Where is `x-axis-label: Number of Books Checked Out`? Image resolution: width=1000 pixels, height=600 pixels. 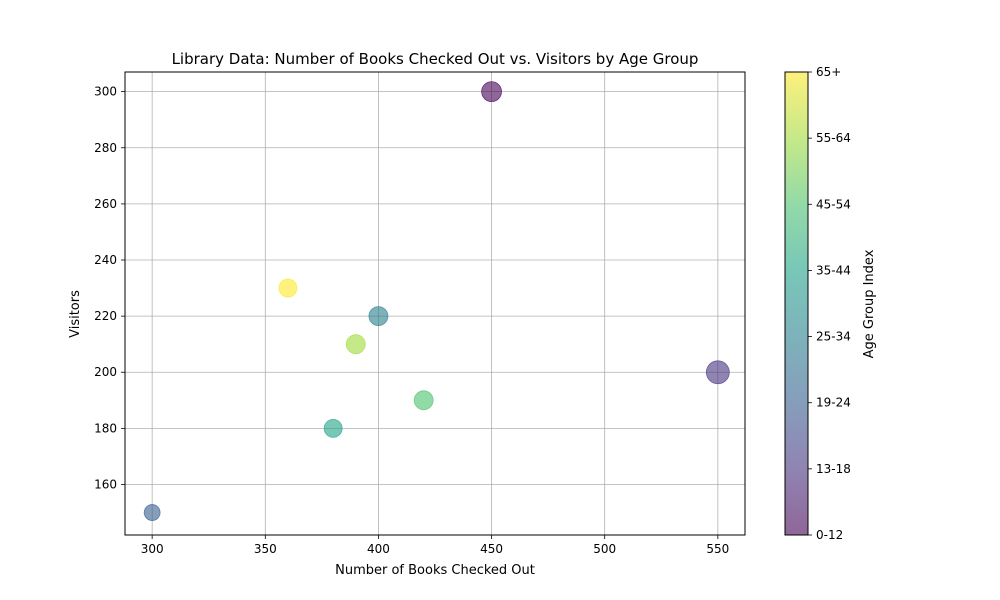
x-axis-label: Number of Books Checked Out is located at coordinates (435, 570).